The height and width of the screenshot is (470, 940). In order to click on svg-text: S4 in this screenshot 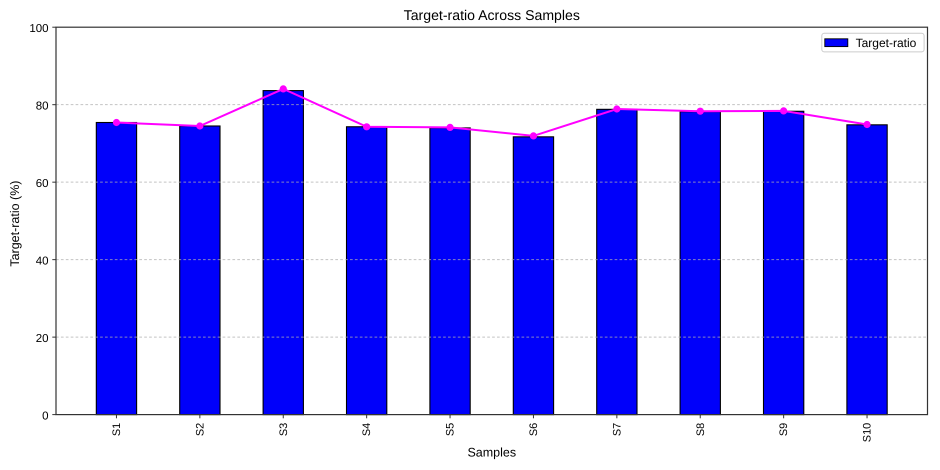, I will do `click(367, 429)`.